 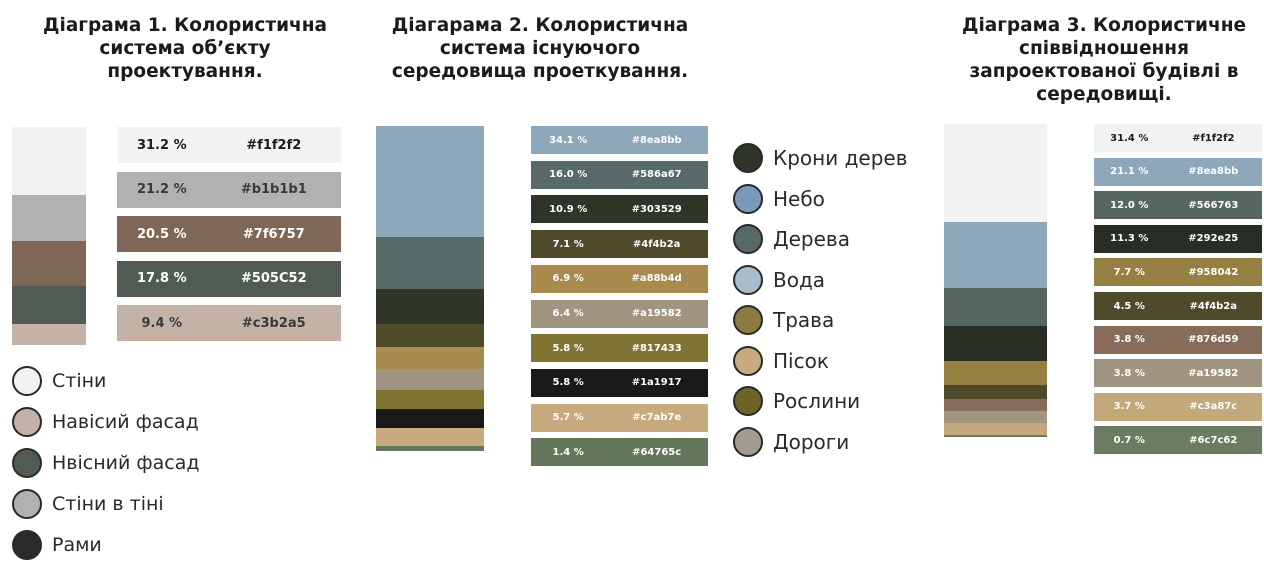 What do you see at coordinates (1129, 306) in the screenshot?
I see `percent-label: 4.5 %` at bounding box center [1129, 306].